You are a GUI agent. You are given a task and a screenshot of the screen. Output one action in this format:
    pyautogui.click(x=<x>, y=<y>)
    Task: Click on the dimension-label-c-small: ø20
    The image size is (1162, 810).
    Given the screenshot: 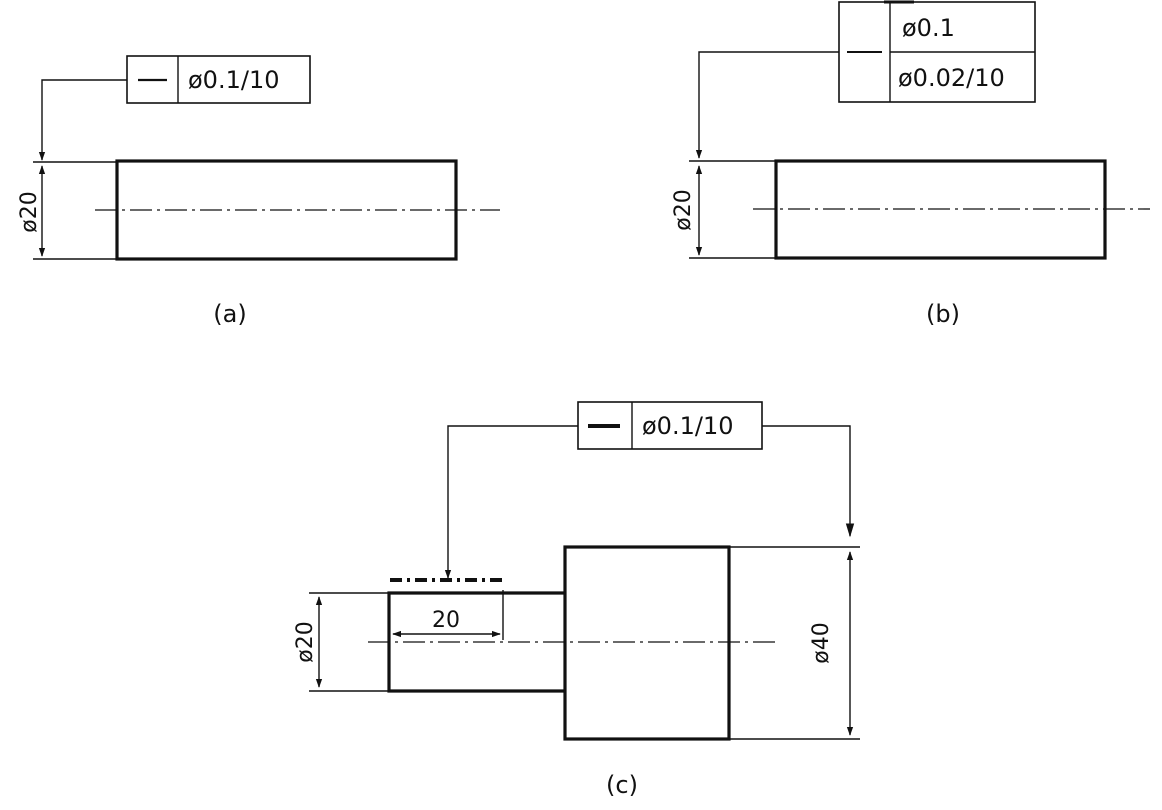 What is the action you would take?
    pyautogui.click(x=305, y=641)
    